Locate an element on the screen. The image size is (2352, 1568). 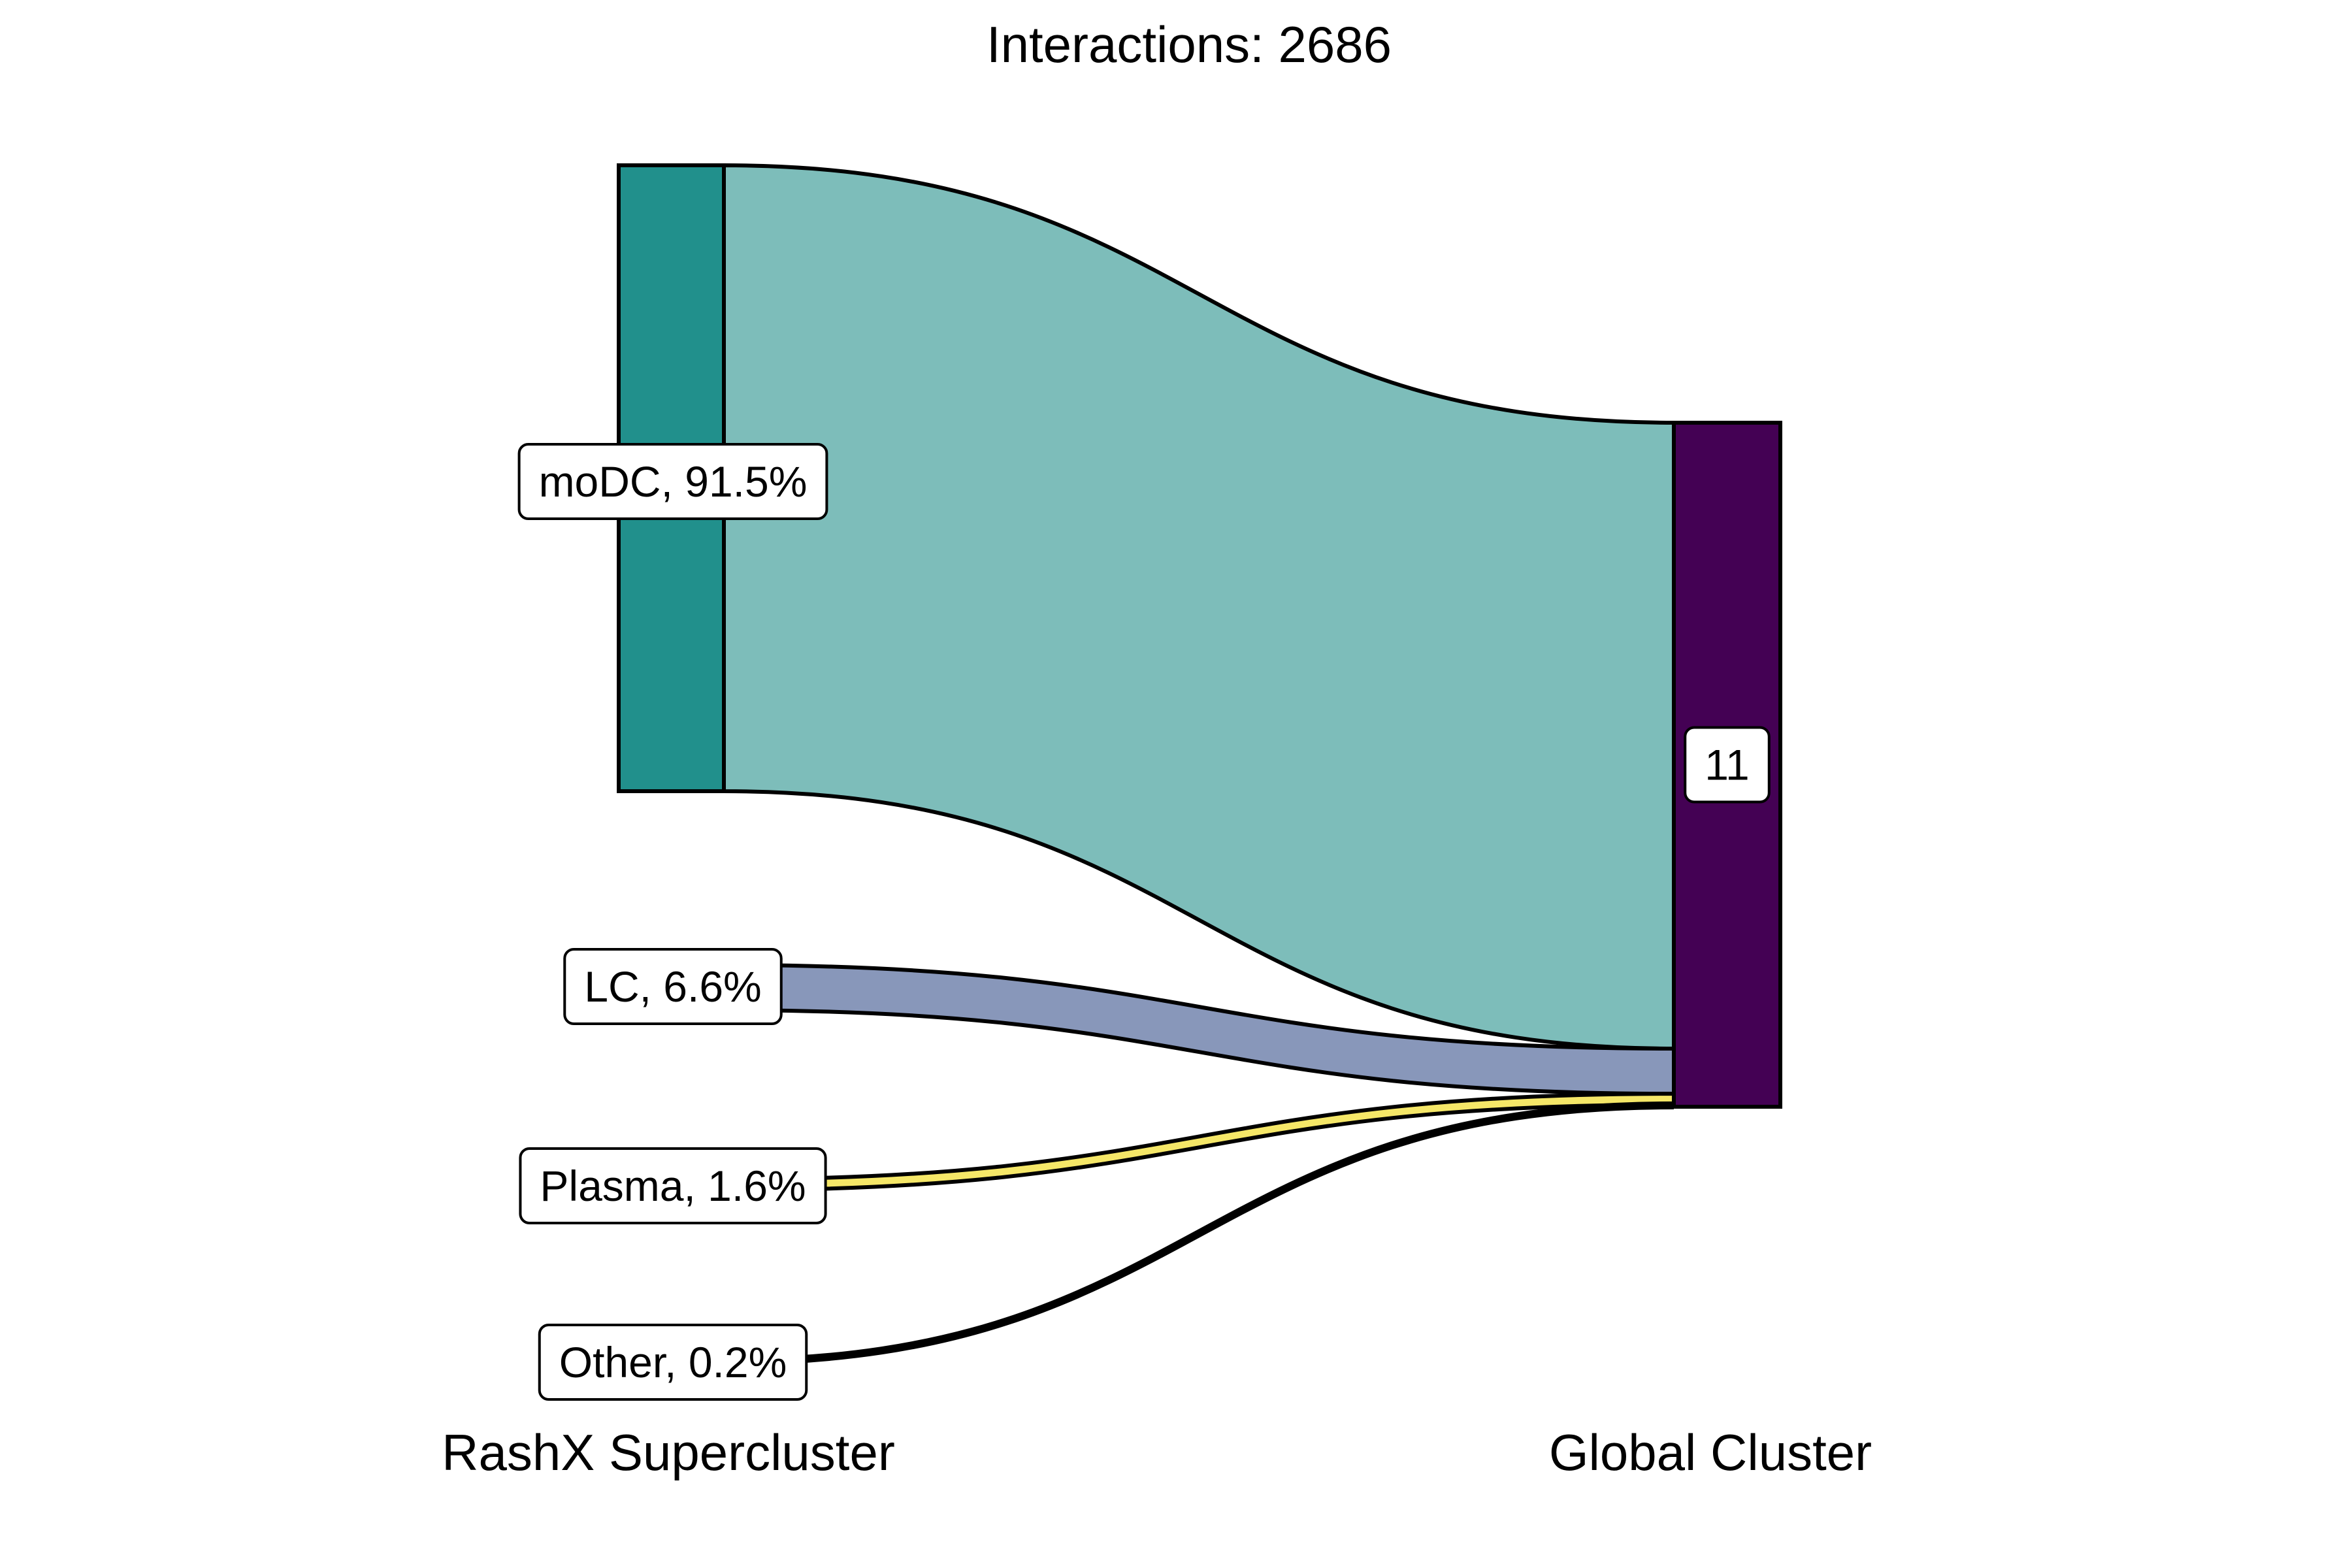
source-label-other: Other, 0.2% is located at coordinates (673, 1362).